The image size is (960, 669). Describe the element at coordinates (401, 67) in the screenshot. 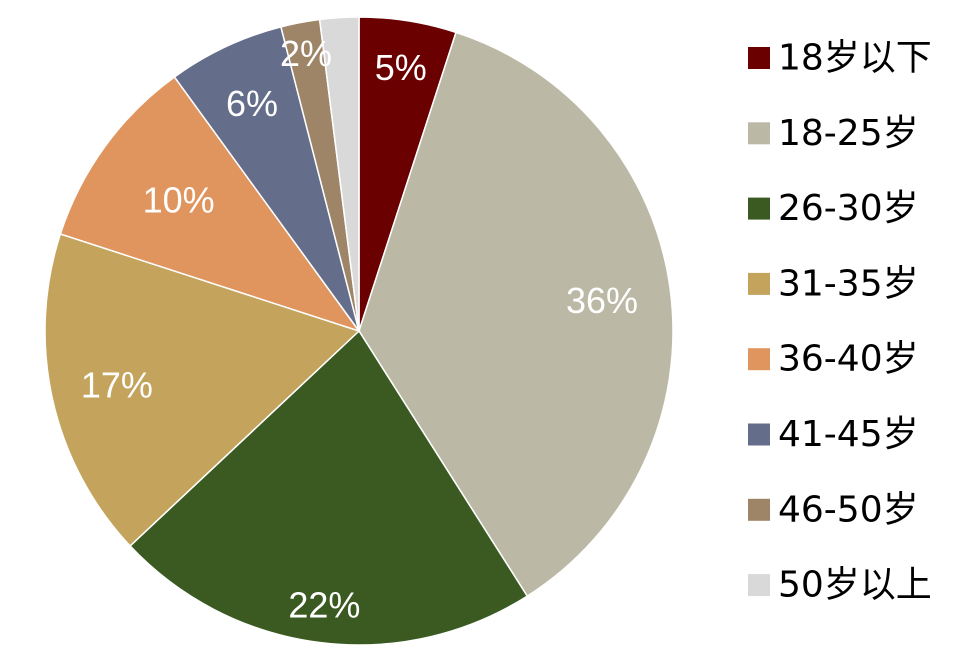

I see `pie-data-label: 5%` at that location.